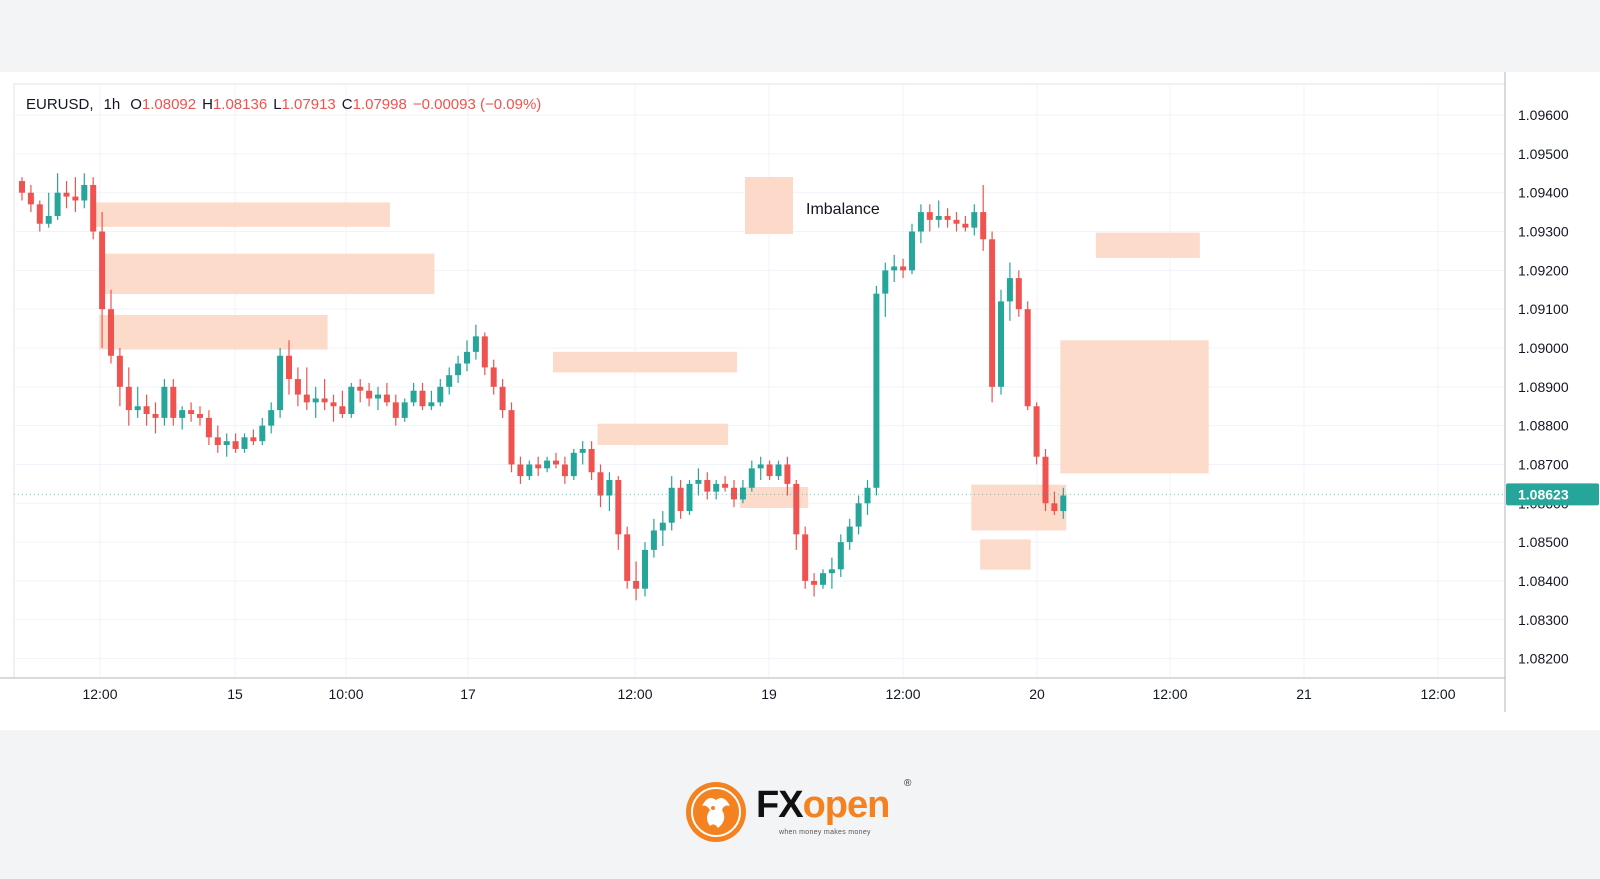  I want to click on y-tick-label: 1.09200, so click(1543, 270).